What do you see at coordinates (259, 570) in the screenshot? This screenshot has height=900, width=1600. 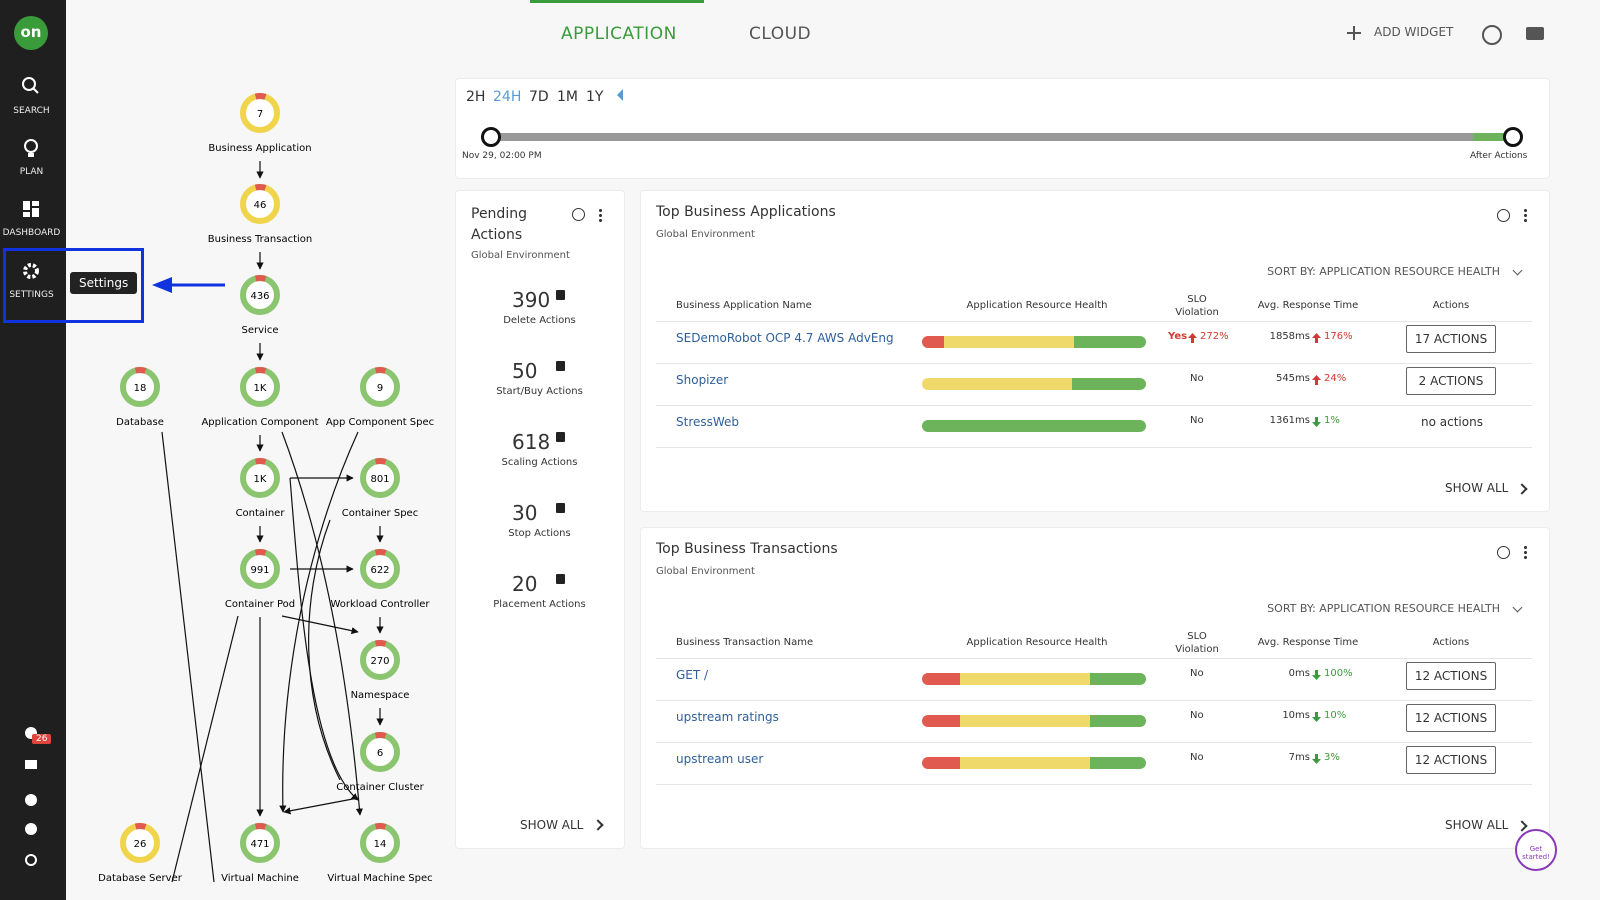 I see `node-count: 991` at bounding box center [259, 570].